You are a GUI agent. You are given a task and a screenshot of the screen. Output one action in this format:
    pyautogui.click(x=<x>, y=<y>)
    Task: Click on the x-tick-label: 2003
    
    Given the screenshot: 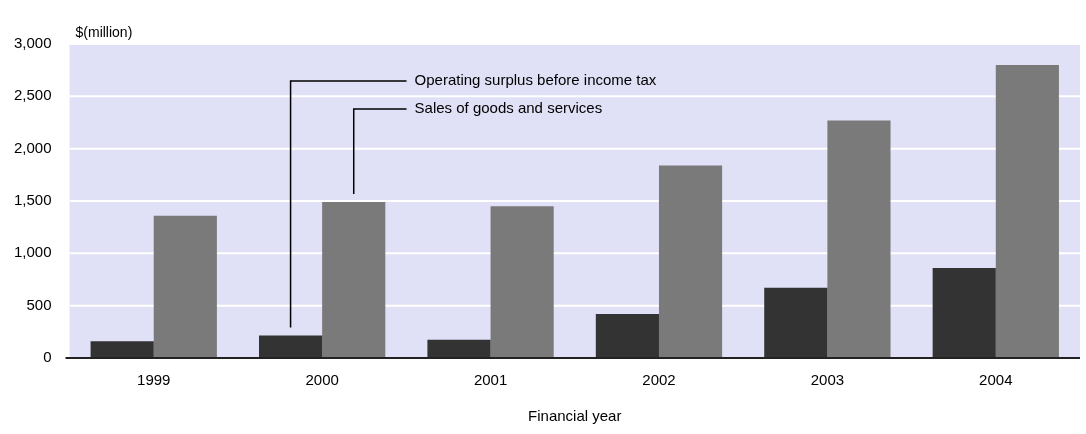 What is the action you would take?
    pyautogui.click(x=827, y=380)
    